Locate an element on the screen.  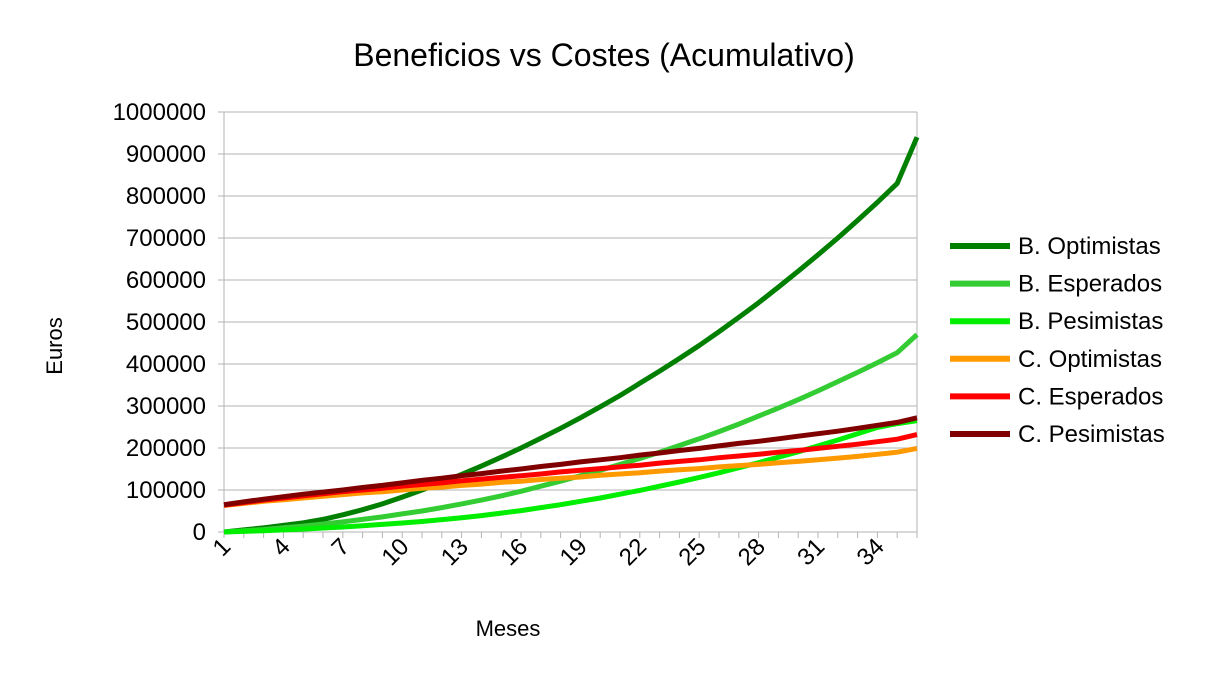
x-tick-label: 31 is located at coordinates (811, 552).